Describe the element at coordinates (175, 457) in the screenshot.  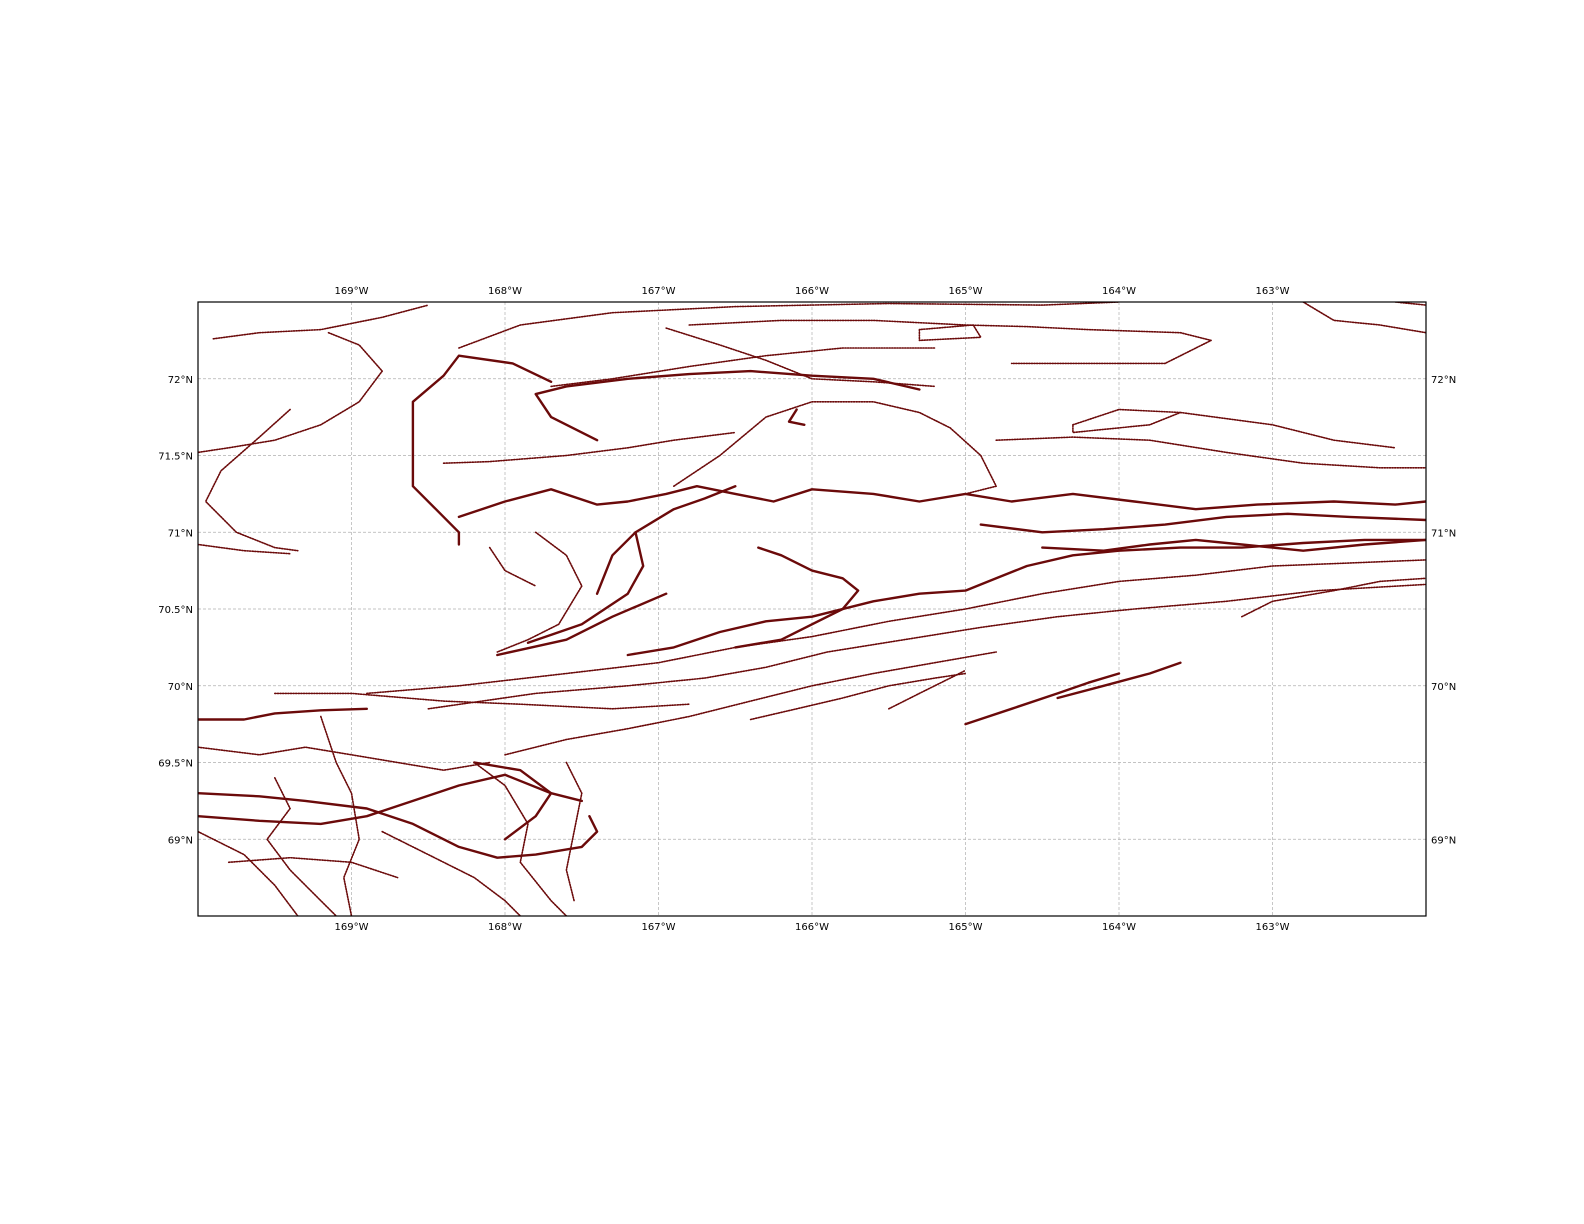
I see `lat-label-left: 71.5°N` at that location.